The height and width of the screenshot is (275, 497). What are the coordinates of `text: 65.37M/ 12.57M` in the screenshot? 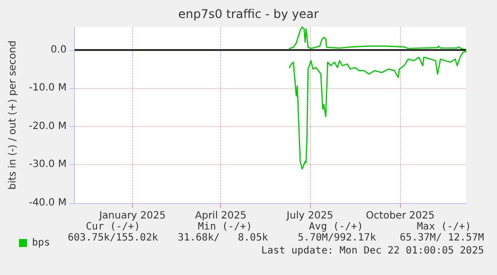 It's located at (442, 238).